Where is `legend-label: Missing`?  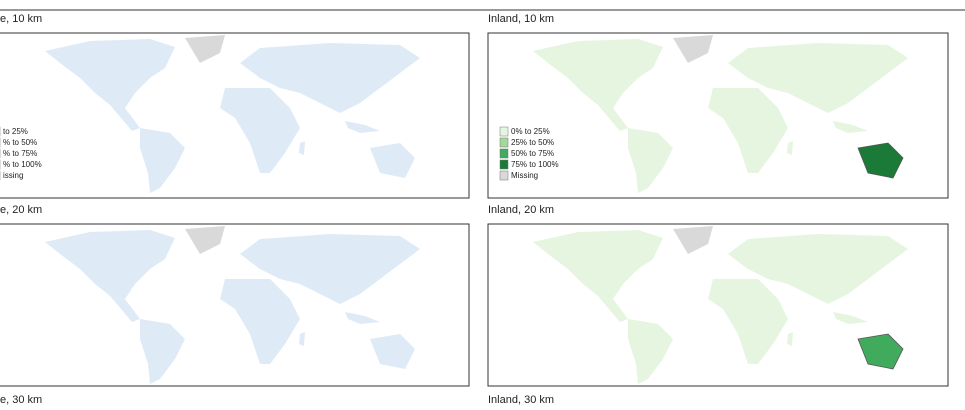
legend-label: Missing is located at coordinates (524, 175).